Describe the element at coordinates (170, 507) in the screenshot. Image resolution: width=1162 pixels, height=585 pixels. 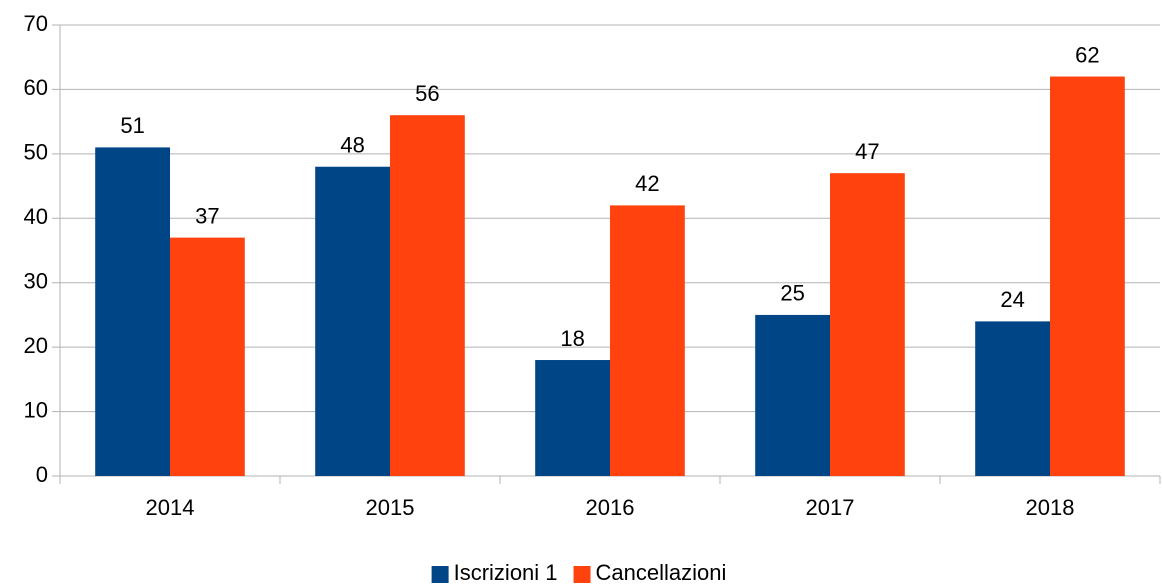
I see `x-tick-label: 2014` at that location.